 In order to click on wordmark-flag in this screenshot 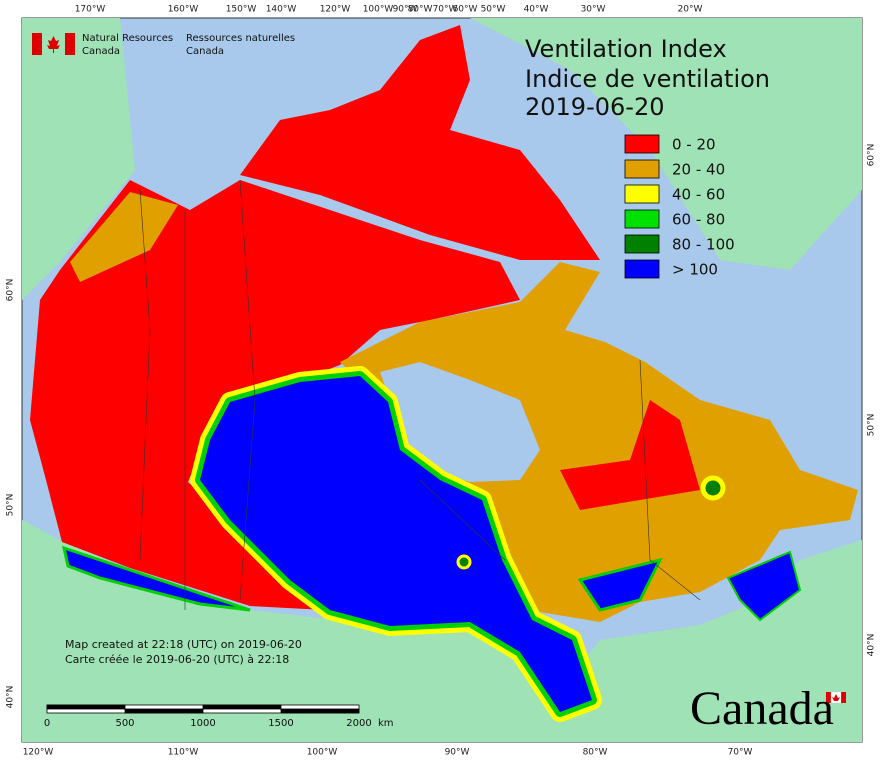, I will do `click(836, 697)`.